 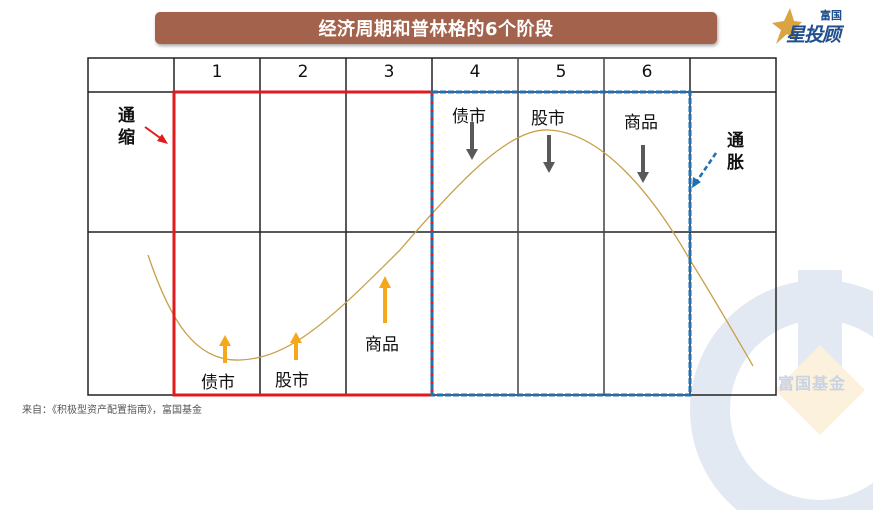 What do you see at coordinates (831, 15) in the screenshot?
I see `logo-small-text: 富国` at bounding box center [831, 15].